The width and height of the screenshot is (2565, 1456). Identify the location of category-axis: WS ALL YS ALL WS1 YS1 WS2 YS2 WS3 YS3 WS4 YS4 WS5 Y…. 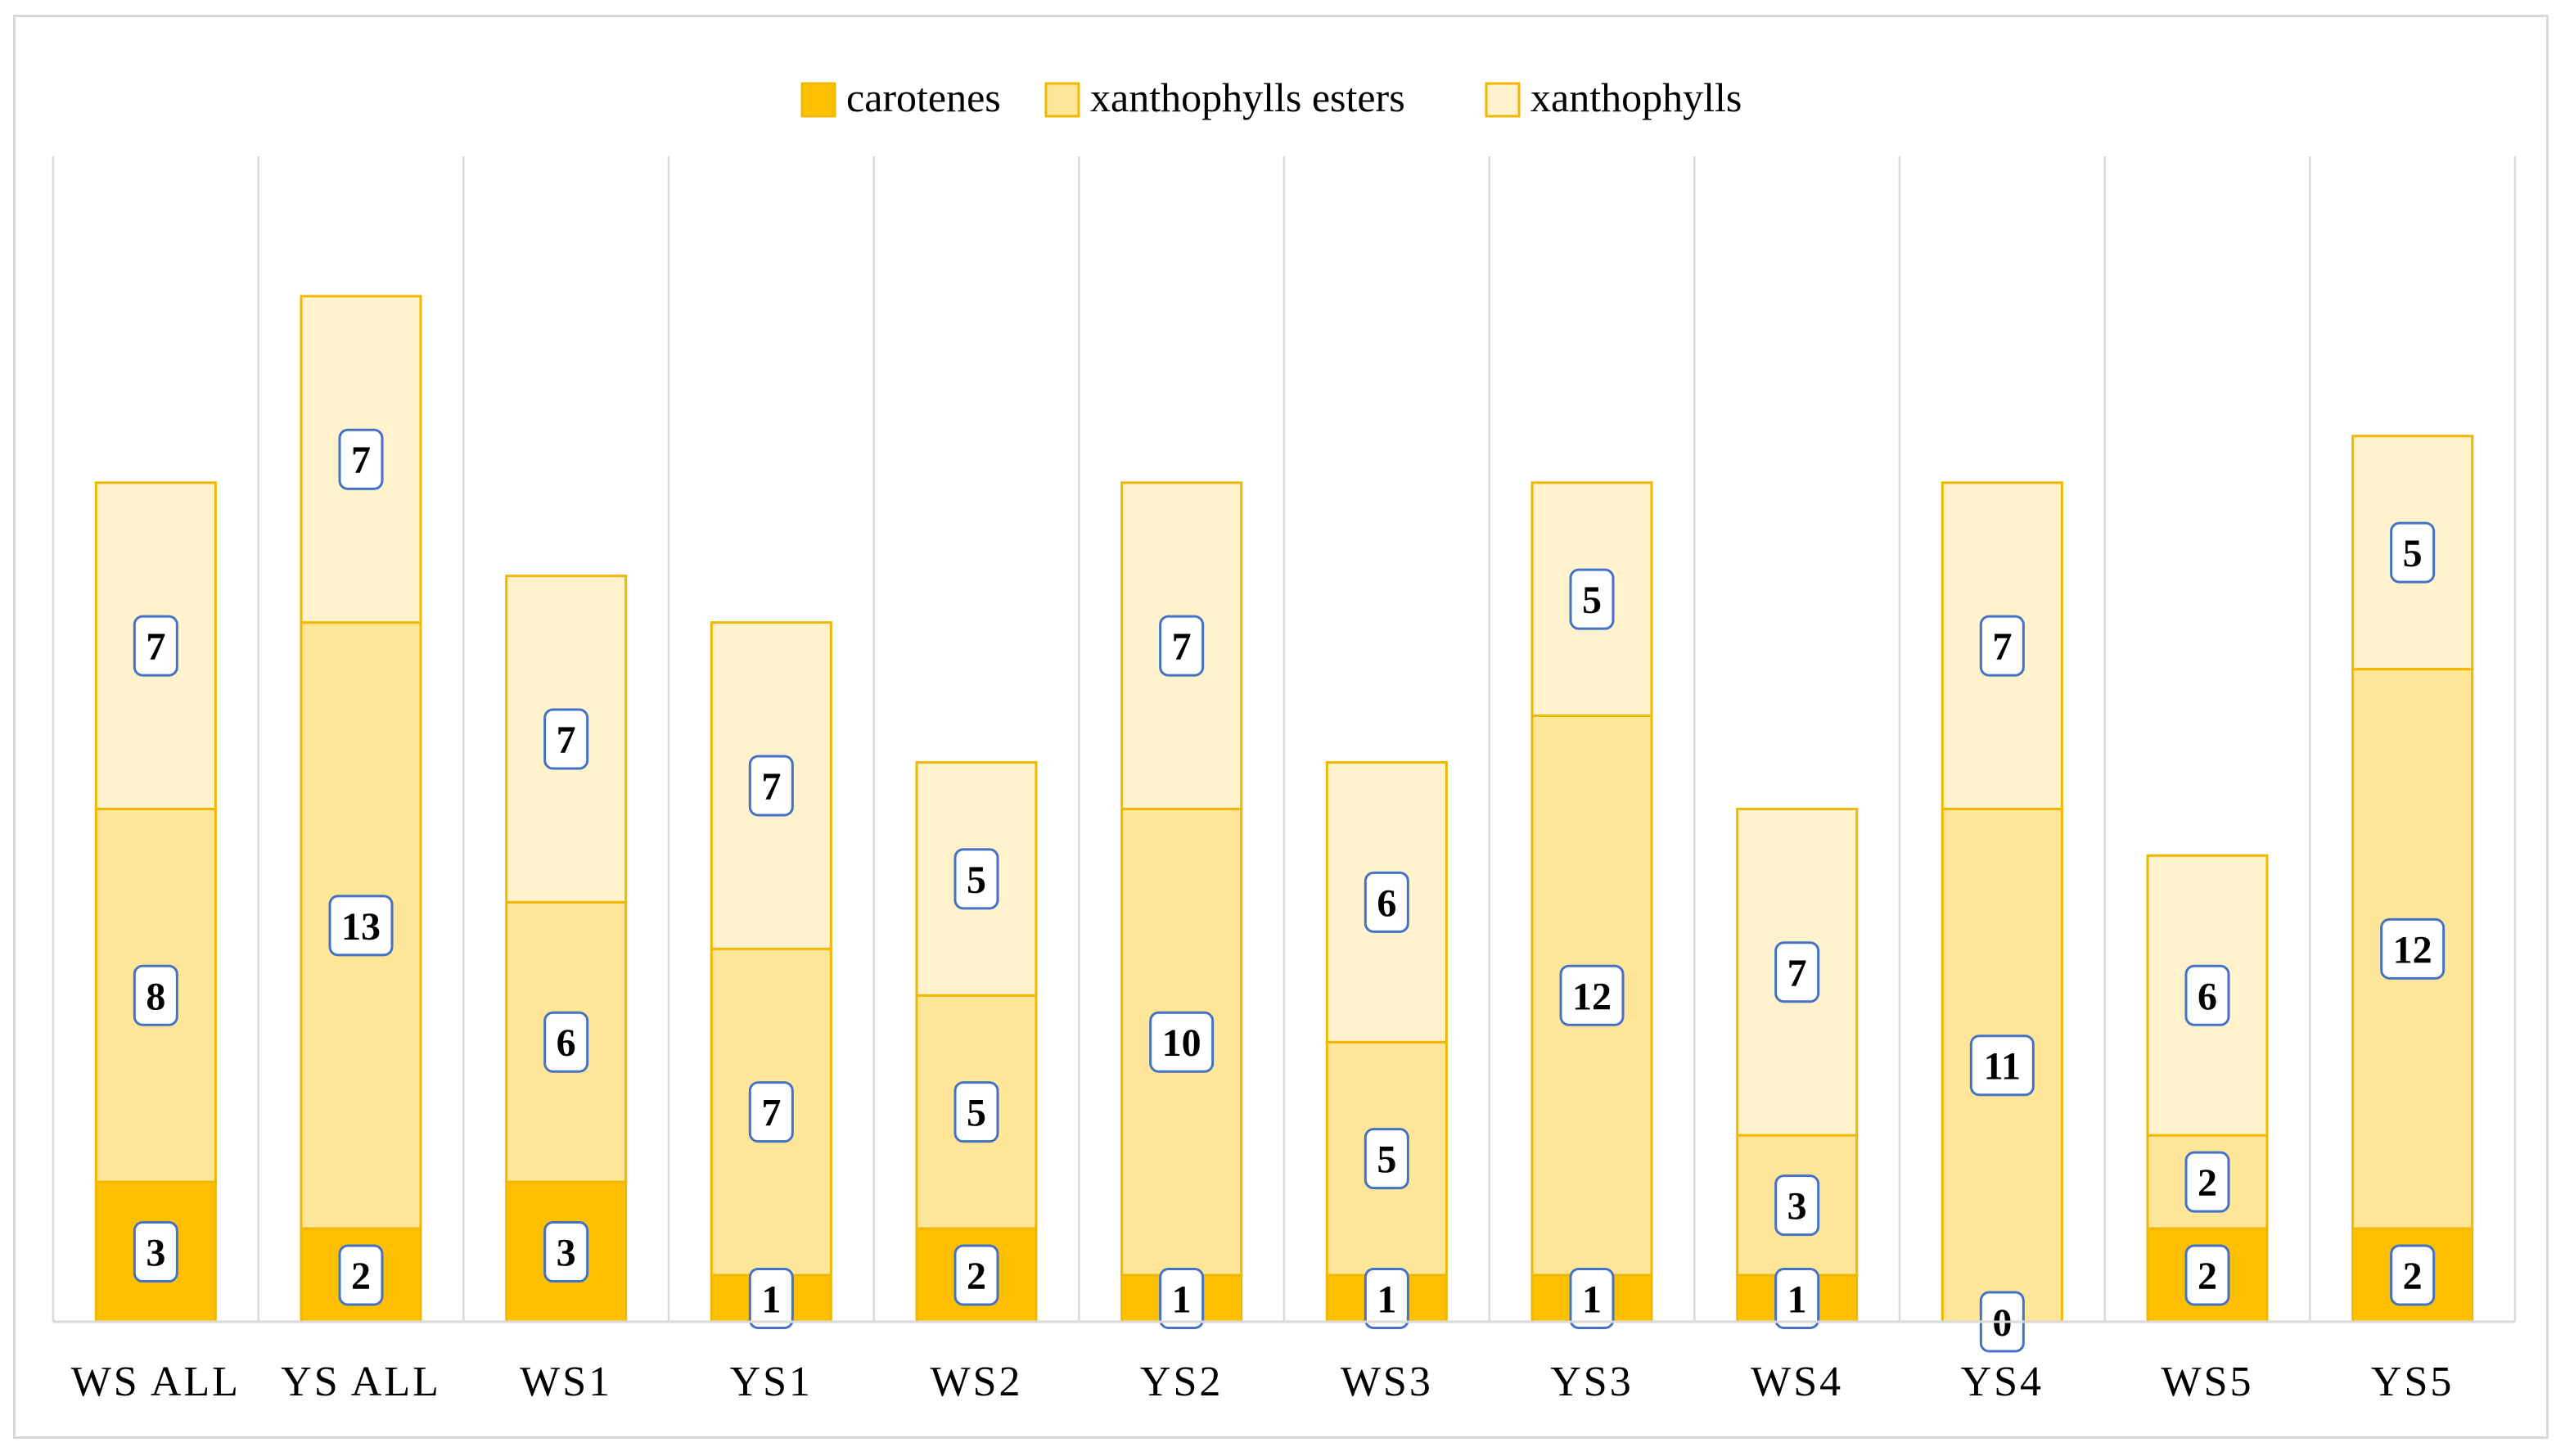
(1284, 1362).